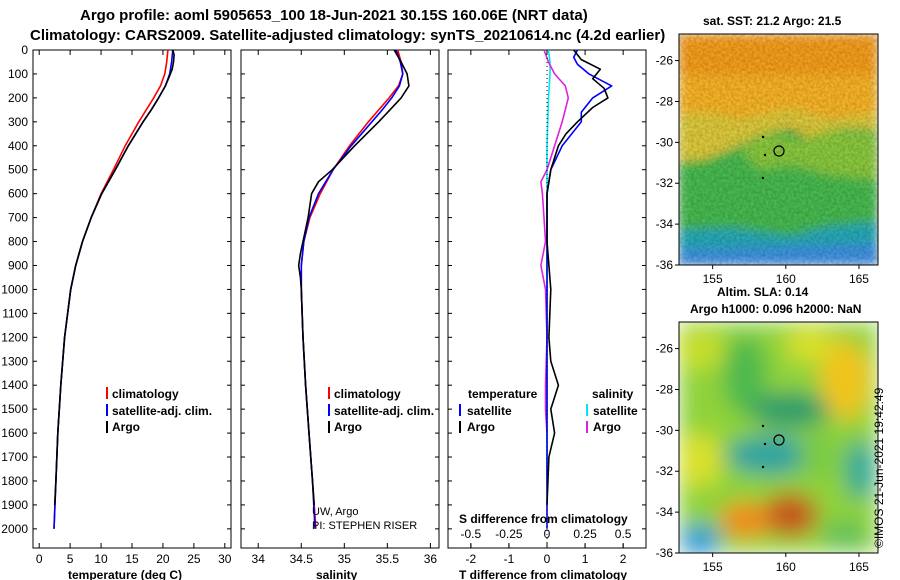 Image resolution: width=900 pixels, height=580 pixels. I want to click on temperature-diff-argo-line, so click(577, 277).